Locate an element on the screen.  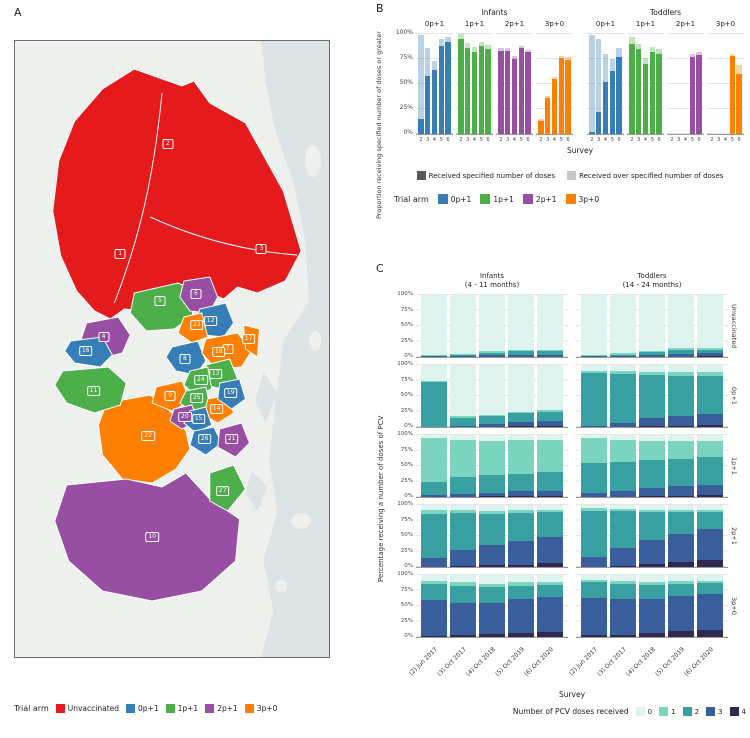
bar-Toddlers-1p+1-survey-6 is located at coordinates (659, 91).